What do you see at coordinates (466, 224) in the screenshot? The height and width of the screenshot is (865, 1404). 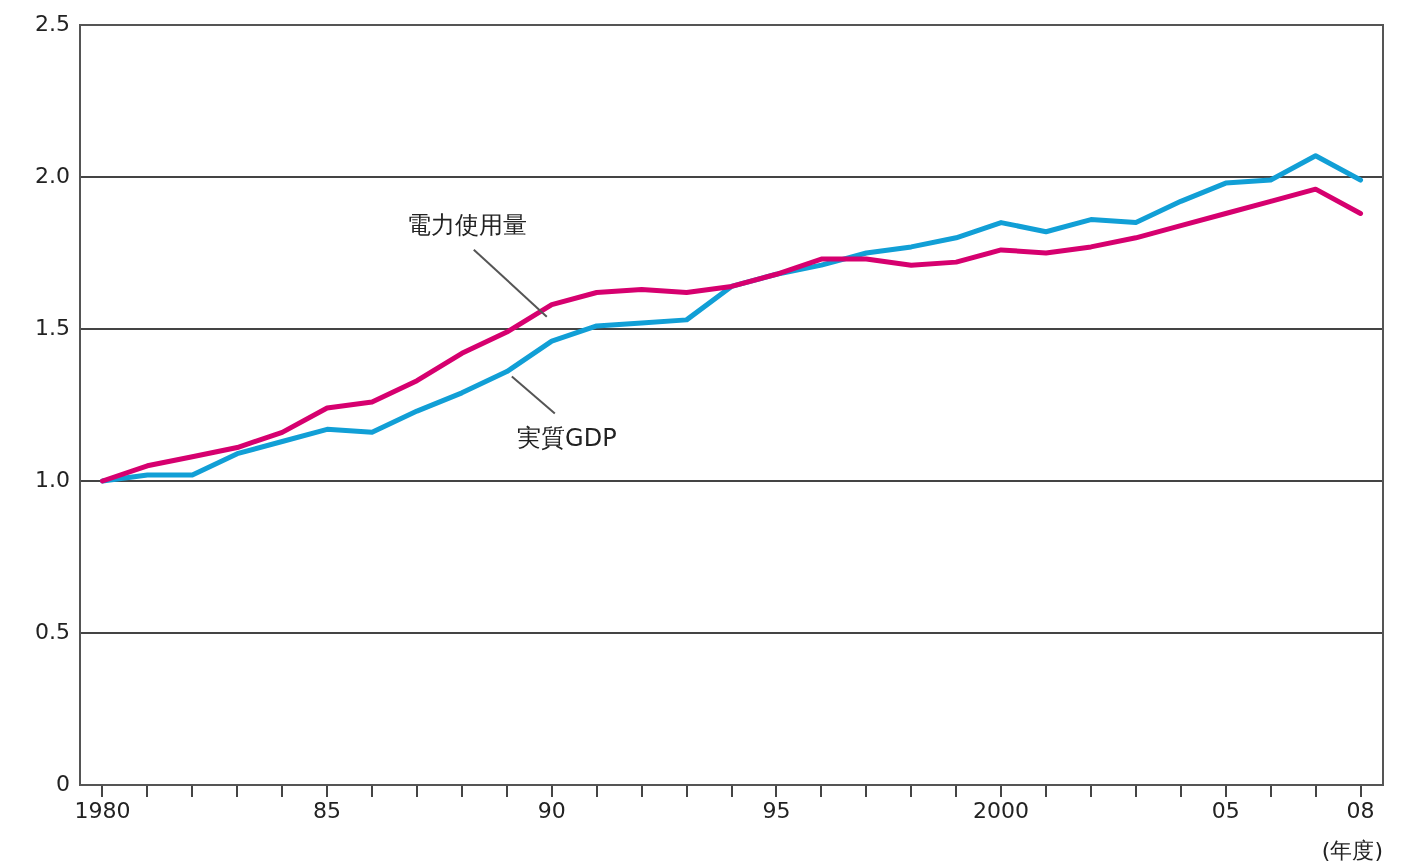 I see `text: 電力使用量` at bounding box center [466, 224].